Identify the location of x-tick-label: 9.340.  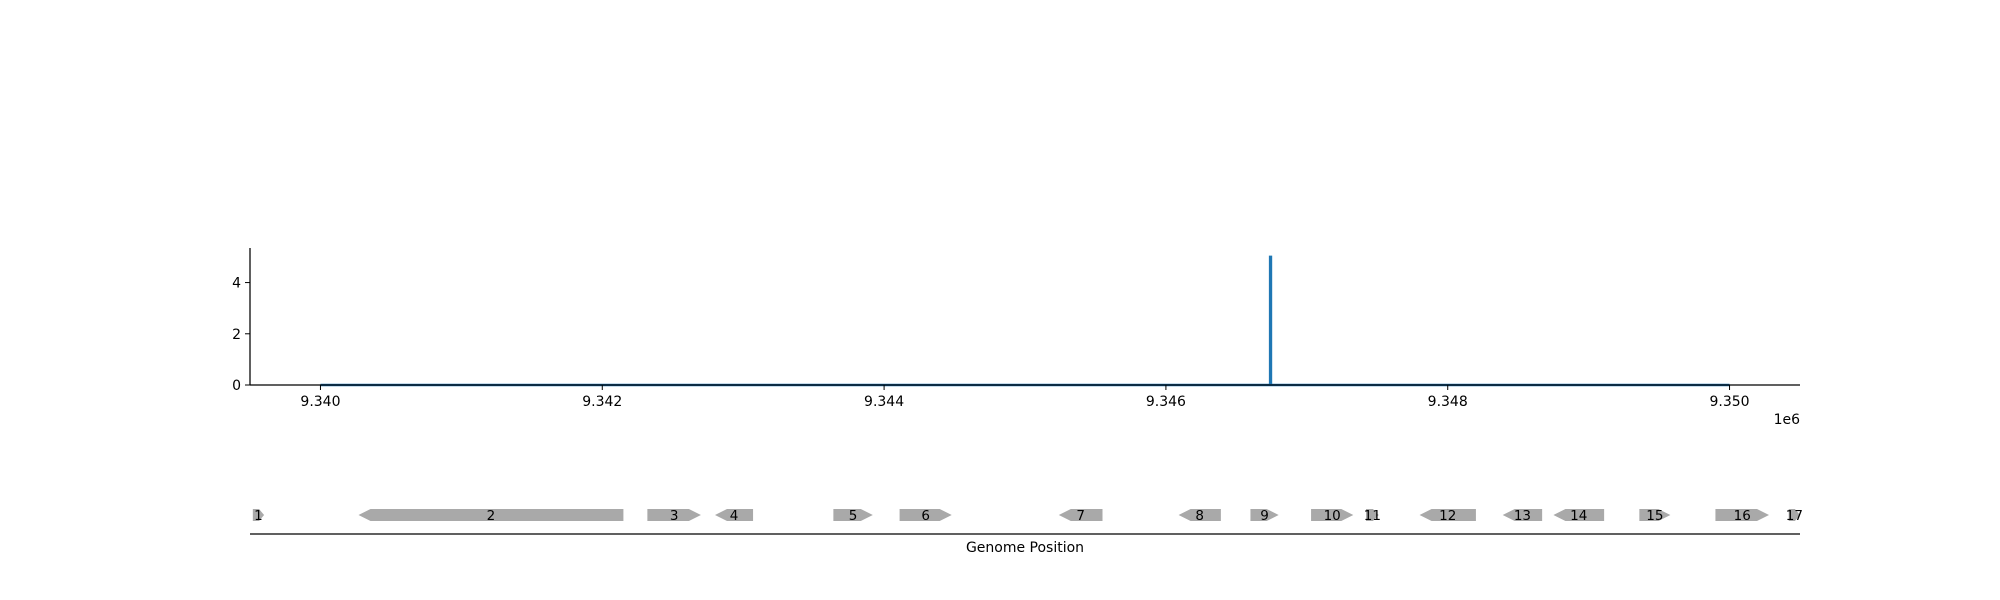
(320, 402).